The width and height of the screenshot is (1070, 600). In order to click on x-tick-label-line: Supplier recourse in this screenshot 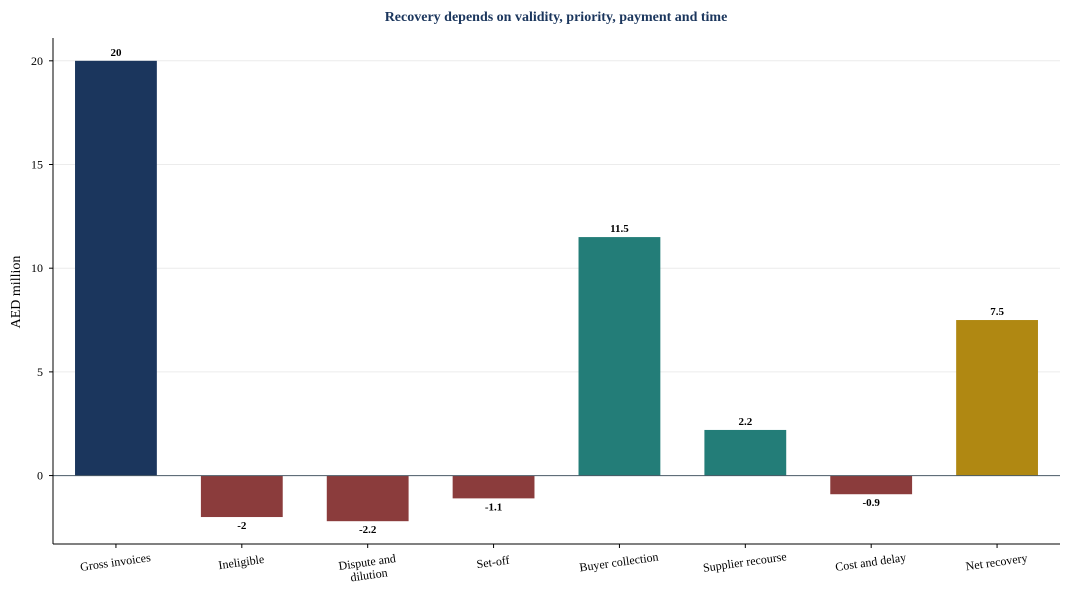, I will do `click(744, 562)`.